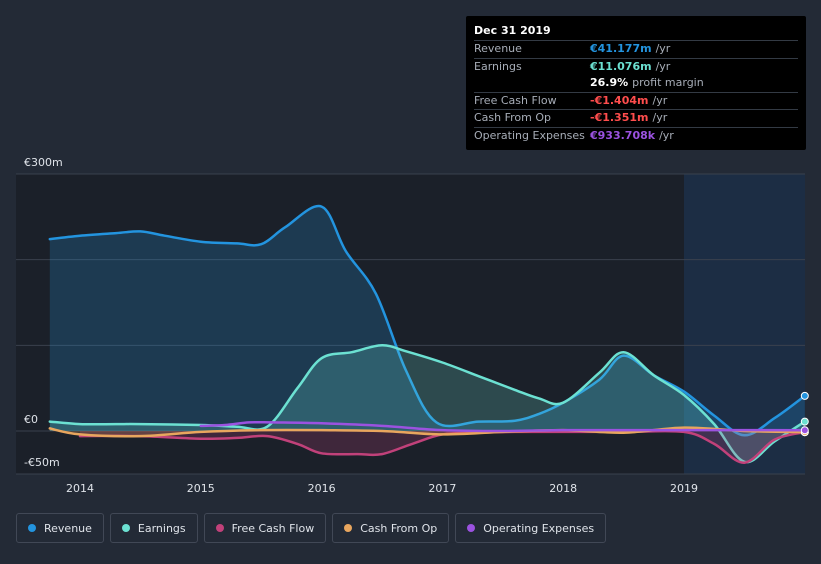 This screenshot has height=564, width=821. I want to click on tooltip-row: Free Cash Flow -€1.404m/yr, so click(636, 100).